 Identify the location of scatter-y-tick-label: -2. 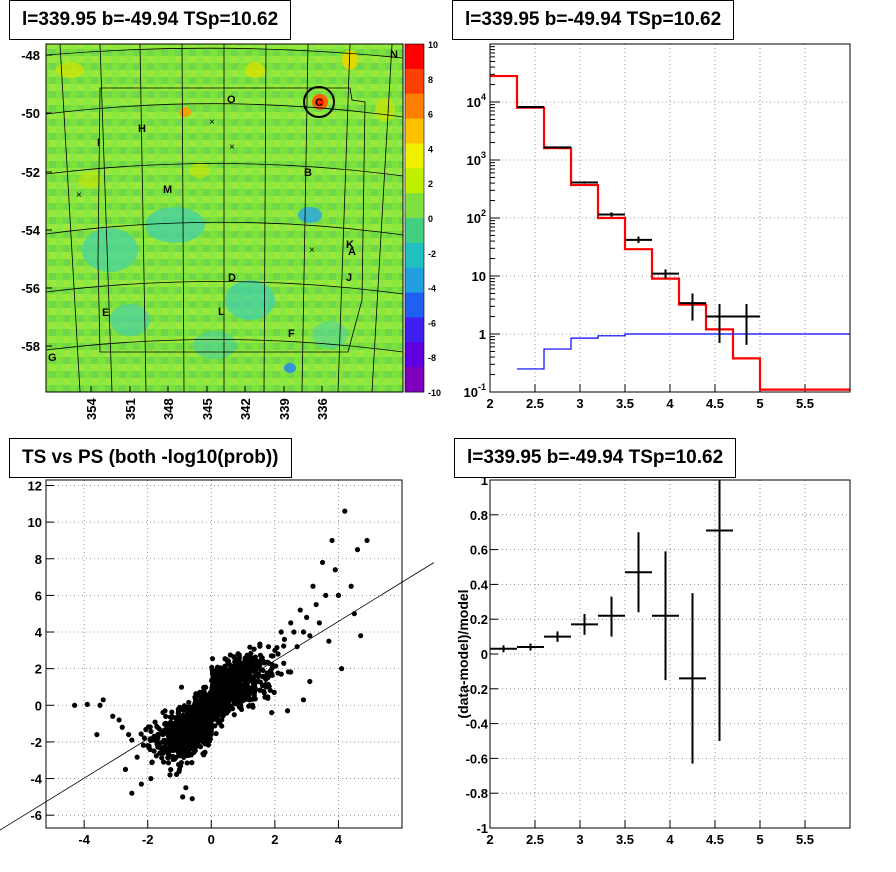
(36, 742).